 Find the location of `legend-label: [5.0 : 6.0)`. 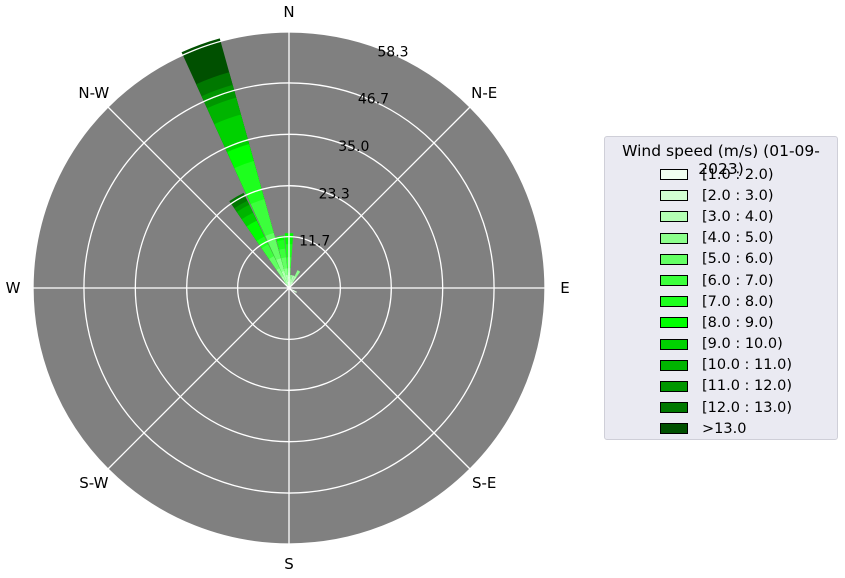

legend-label: [5.0 : 6.0) is located at coordinates (738, 259).